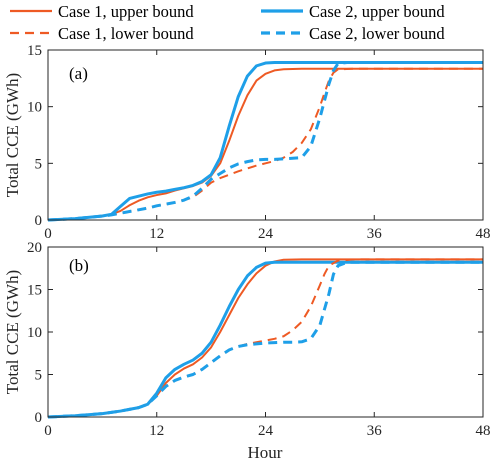 The image size is (498, 463). Describe the element at coordinates (48, 431) in the screenshot. I see `x-tick-label-b-0: 0` at that location.